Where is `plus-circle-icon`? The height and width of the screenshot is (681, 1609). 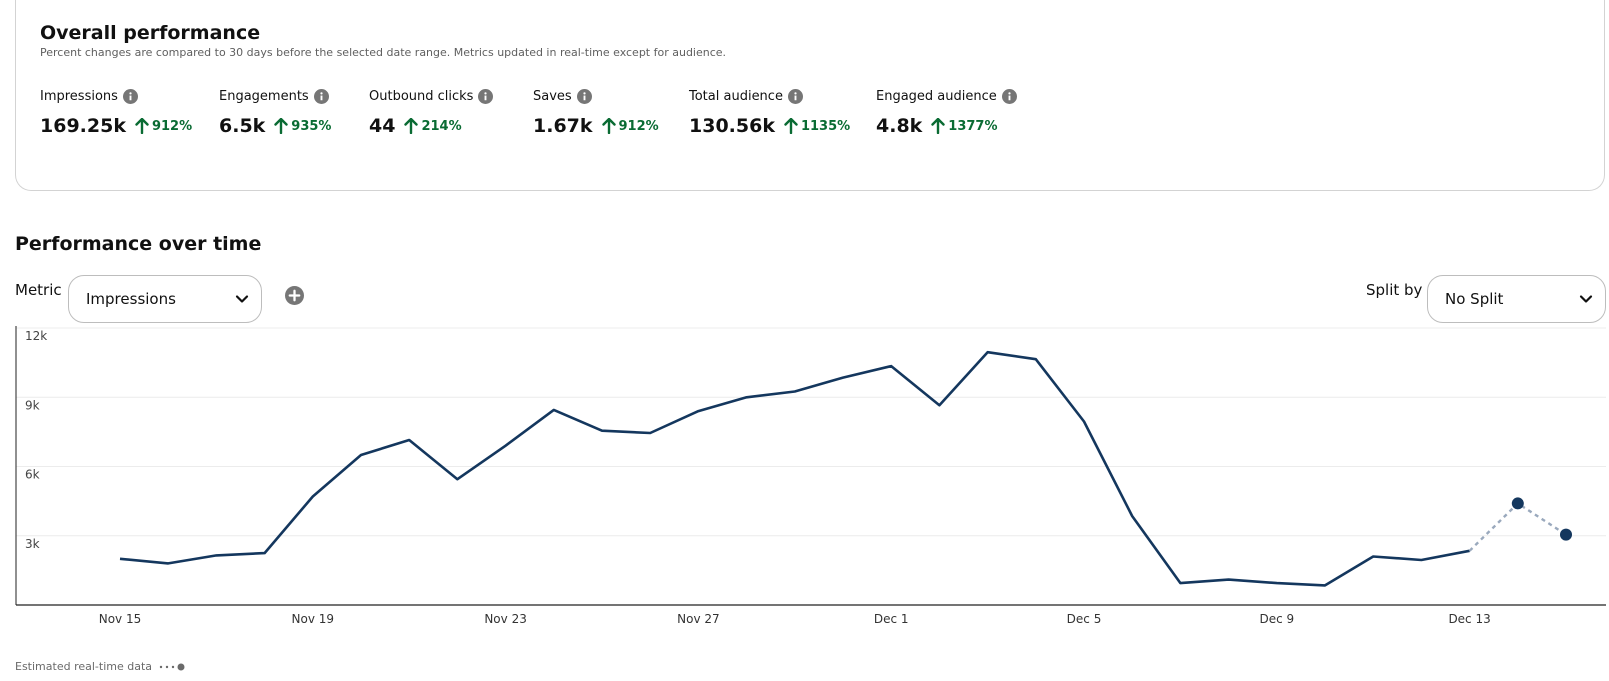
plus-circle-icon is located at coordinates (294, 295).